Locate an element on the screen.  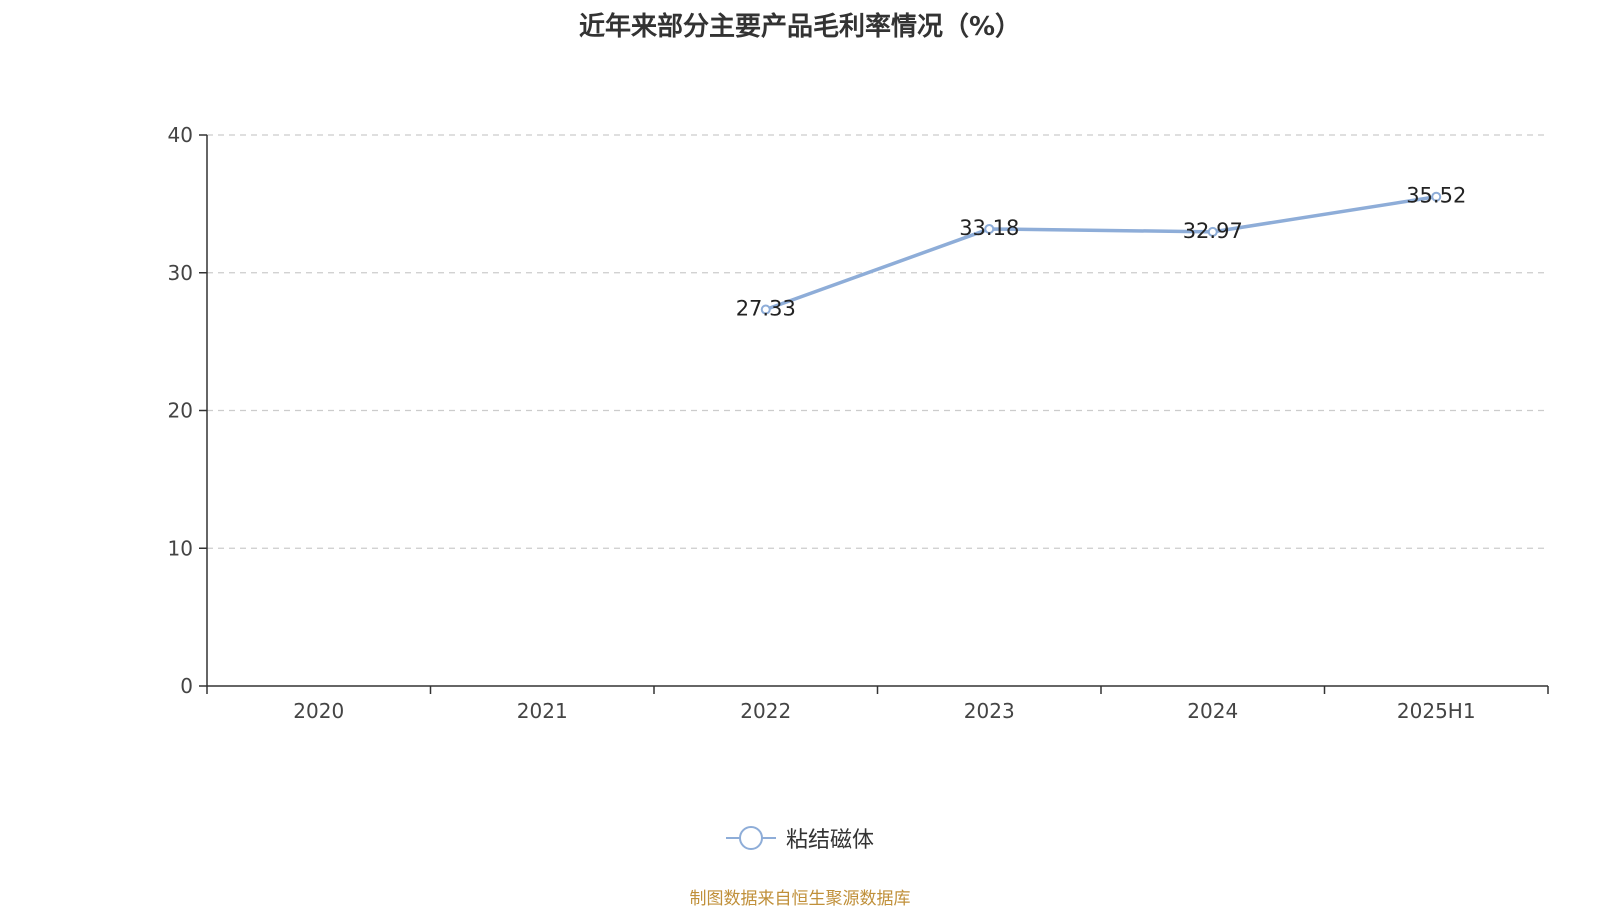
data-label: 32.97 is located at coordinates (1213, 231).